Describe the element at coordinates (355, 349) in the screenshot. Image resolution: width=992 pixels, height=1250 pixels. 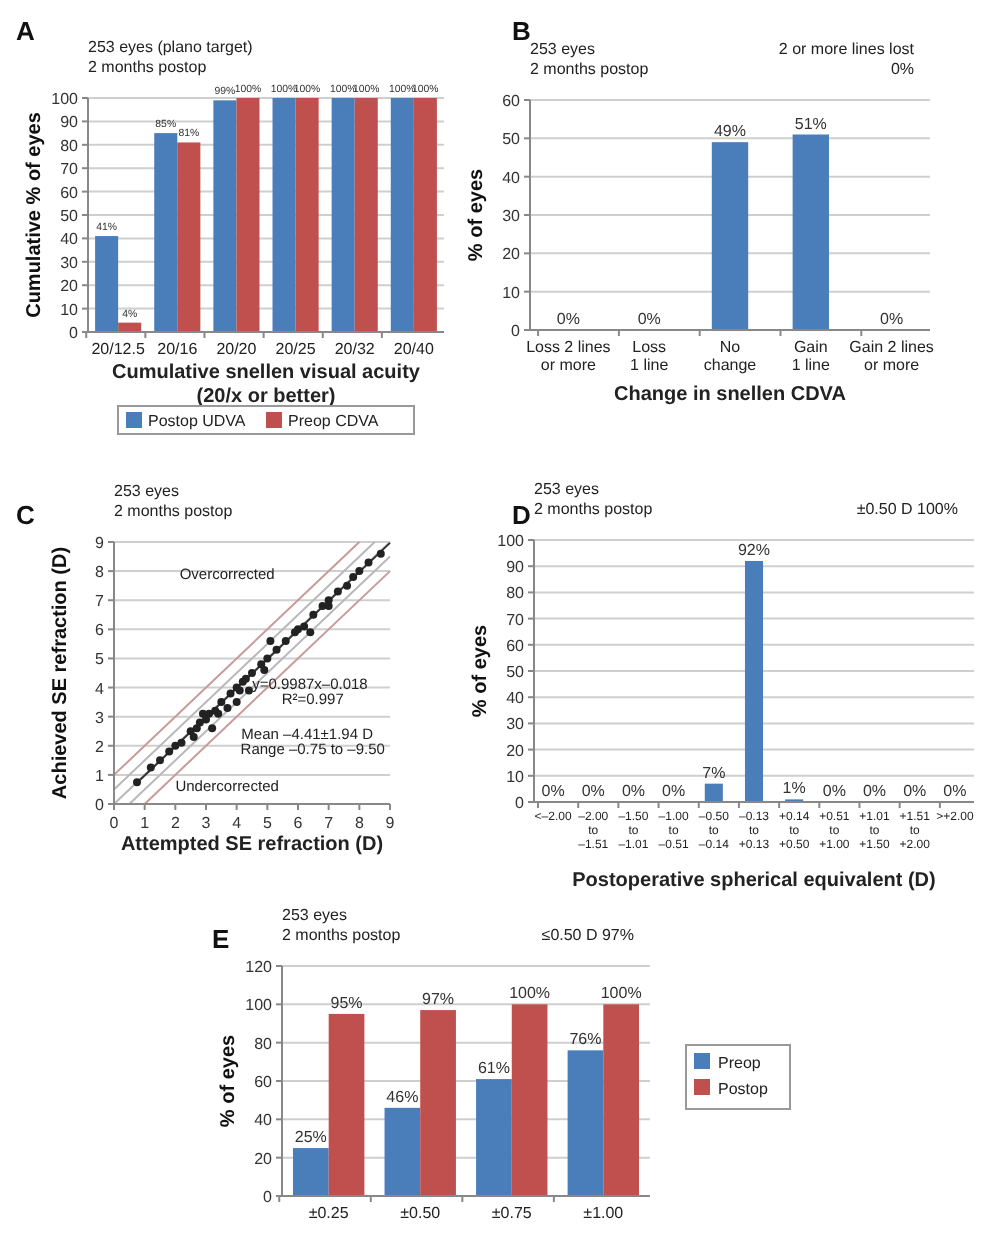
I see `x-tick-label: 20/32` at that location.